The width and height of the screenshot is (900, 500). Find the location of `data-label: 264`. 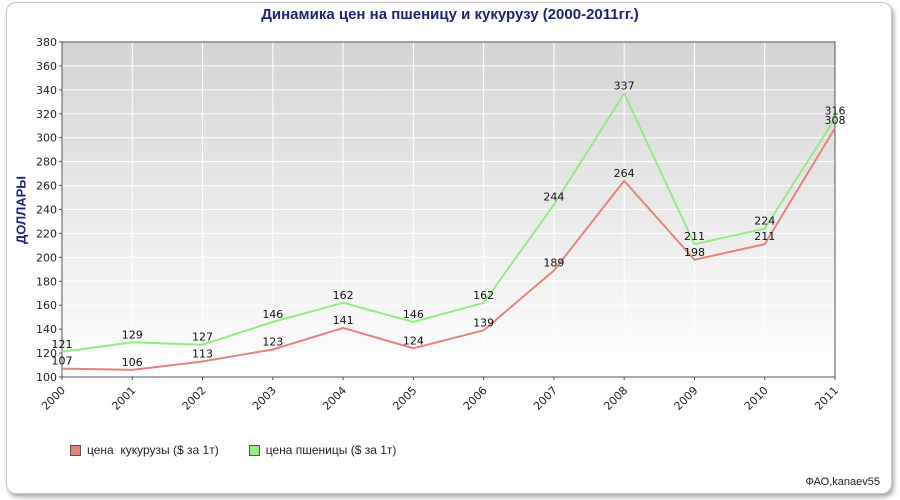

data-label: 264 is located at coordinates (624, 173).